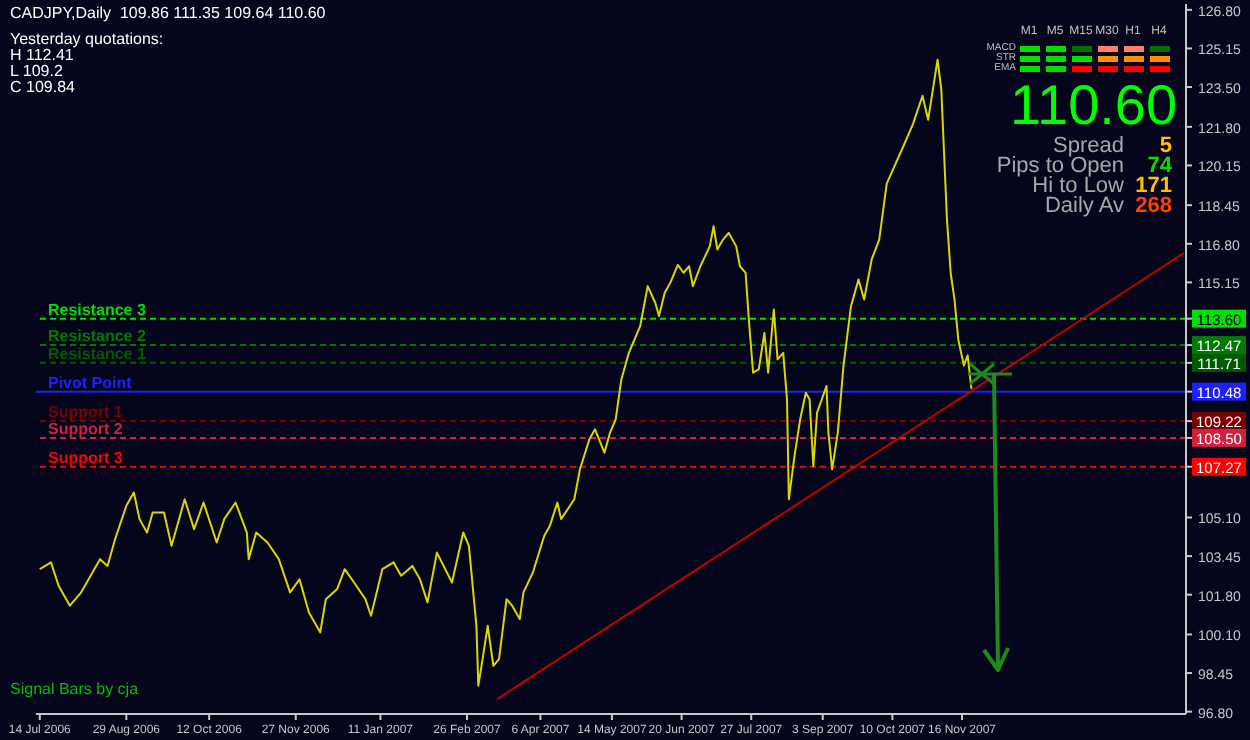  I want to click on annotation: Hi to Low, so click(1078, 186).